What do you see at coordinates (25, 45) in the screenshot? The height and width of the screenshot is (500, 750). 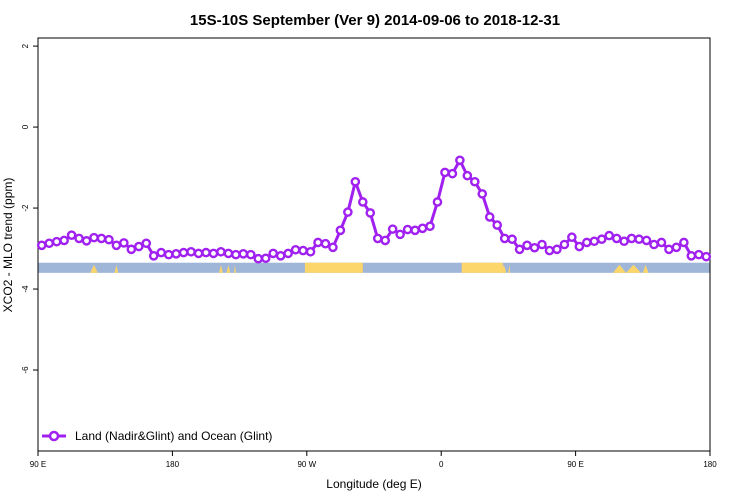 I see `y-tick-label: 2` at bounding box center [25, 45].